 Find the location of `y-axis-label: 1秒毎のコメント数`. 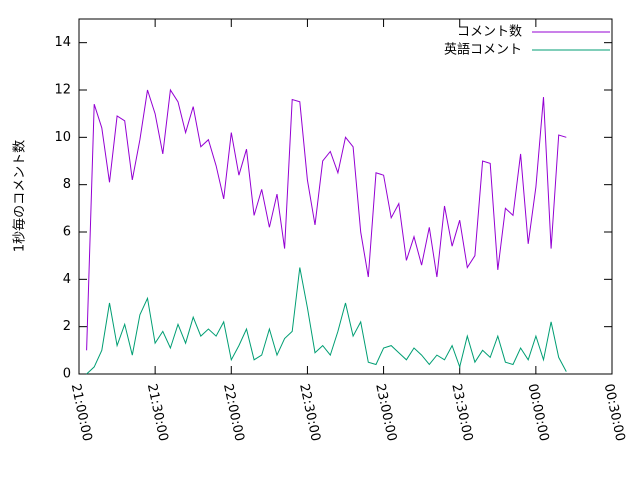

y-axis-label: 1秒毎のコメント数 is located at coordinates (20, 196).